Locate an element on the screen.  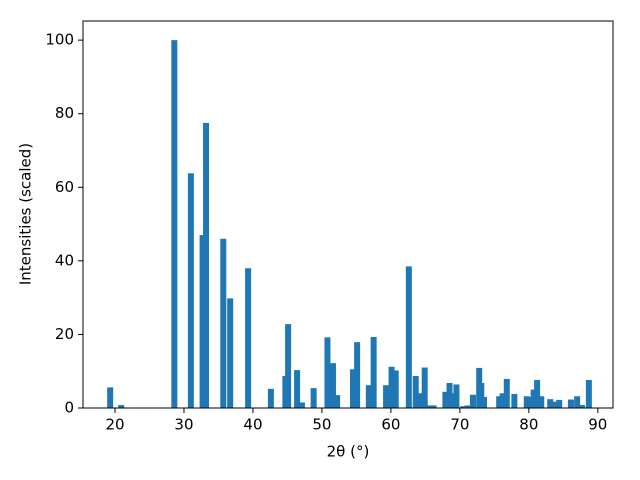
x-tick-label: 70 is located at coordinates (459, 425).